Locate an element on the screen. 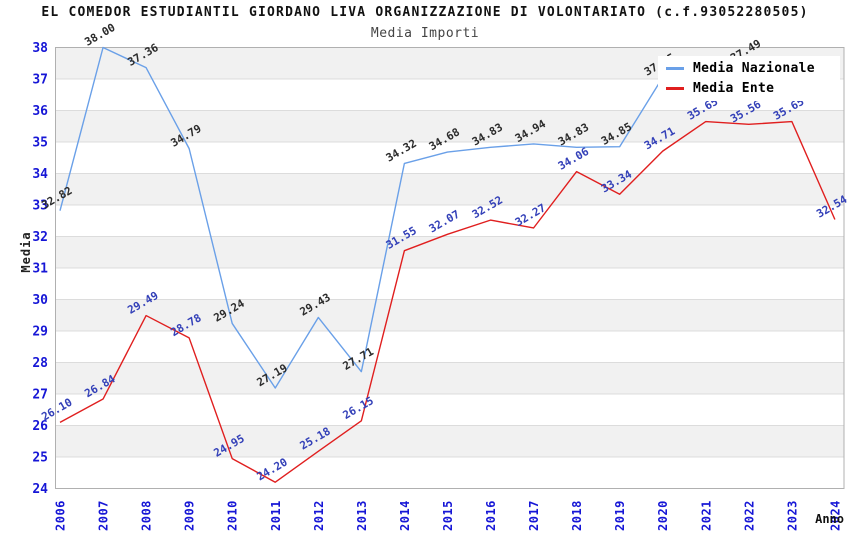 This screenshot has width=850, height=550. x-tick-label: 2023 is located at coordinates (792, 515).